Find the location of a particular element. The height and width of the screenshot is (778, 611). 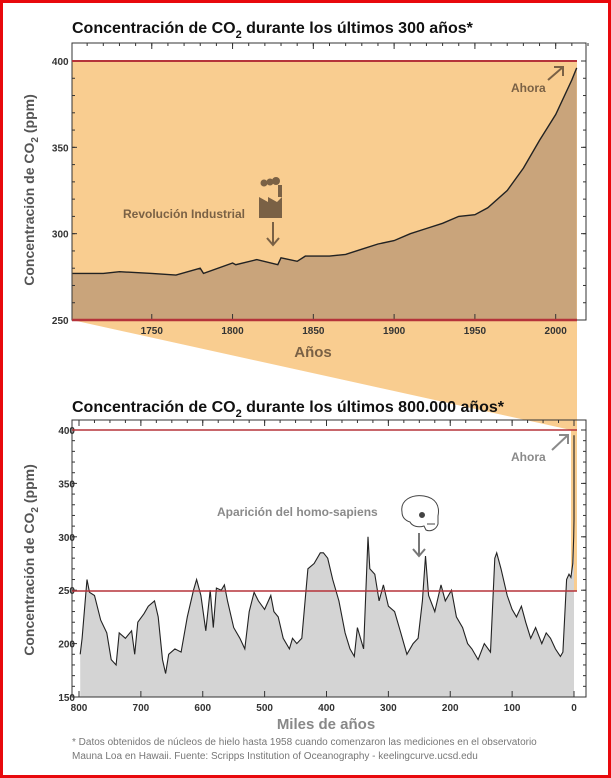

x-tick-label: 1800 is located at coordinates (232, 331).